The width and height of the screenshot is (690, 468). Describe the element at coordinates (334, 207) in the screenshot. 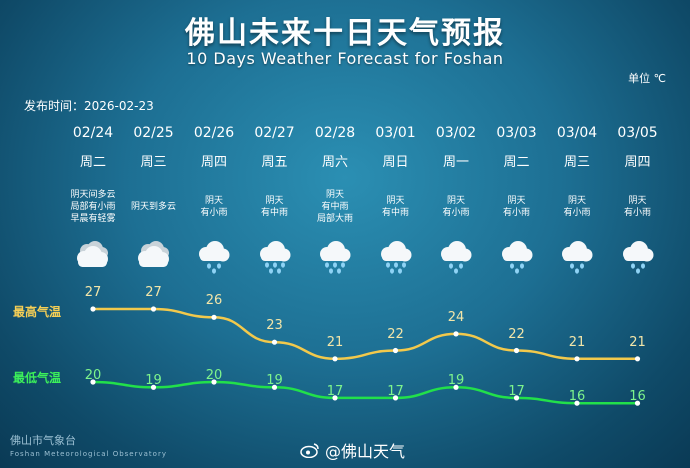

I see `day-weather-desc: 阴天 有中雨 局部大雨` at that location.